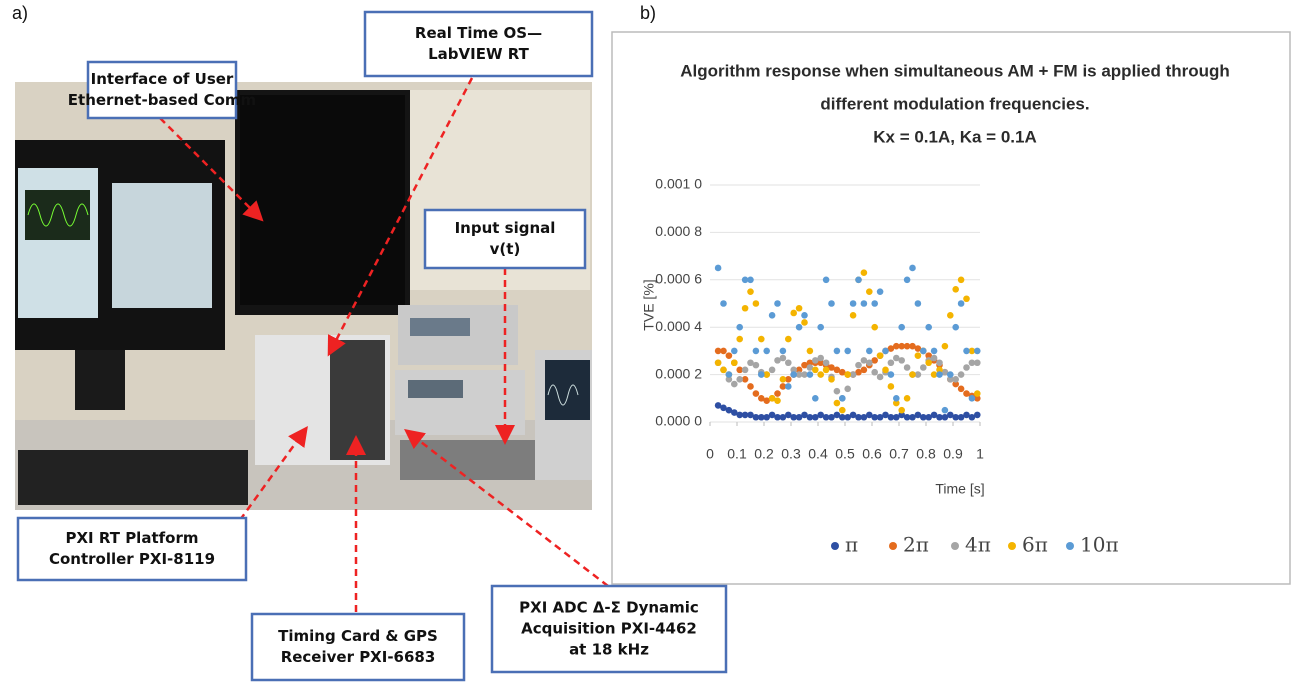 The width and height of the screenshot is (1297, 688). Describe the element at coordinates (648, 13) in the screenshot. I see `panel-label: b)` at that location.